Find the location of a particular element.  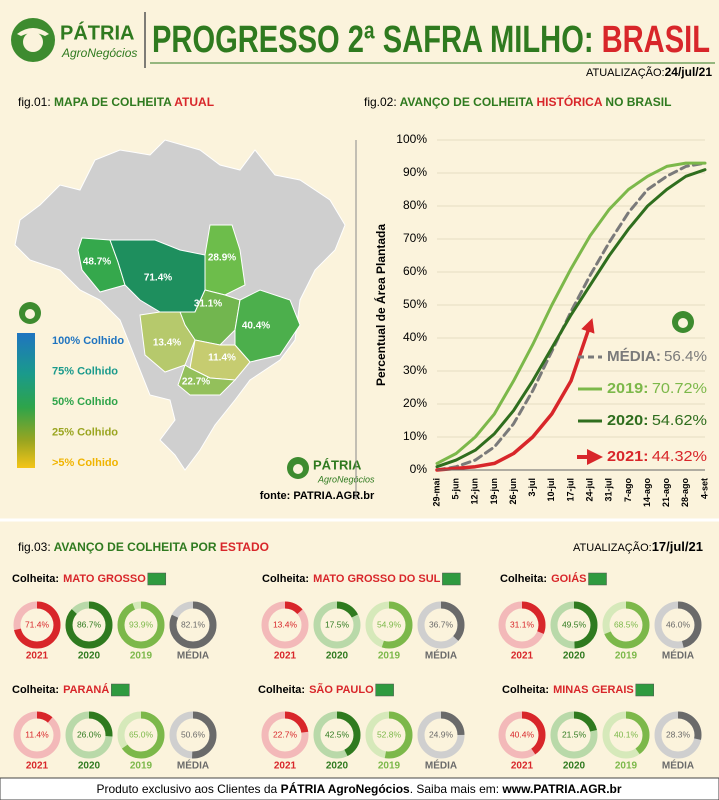

footer-part: Produto exclusivo aos Clientes da is located at coordinates (186, 789).